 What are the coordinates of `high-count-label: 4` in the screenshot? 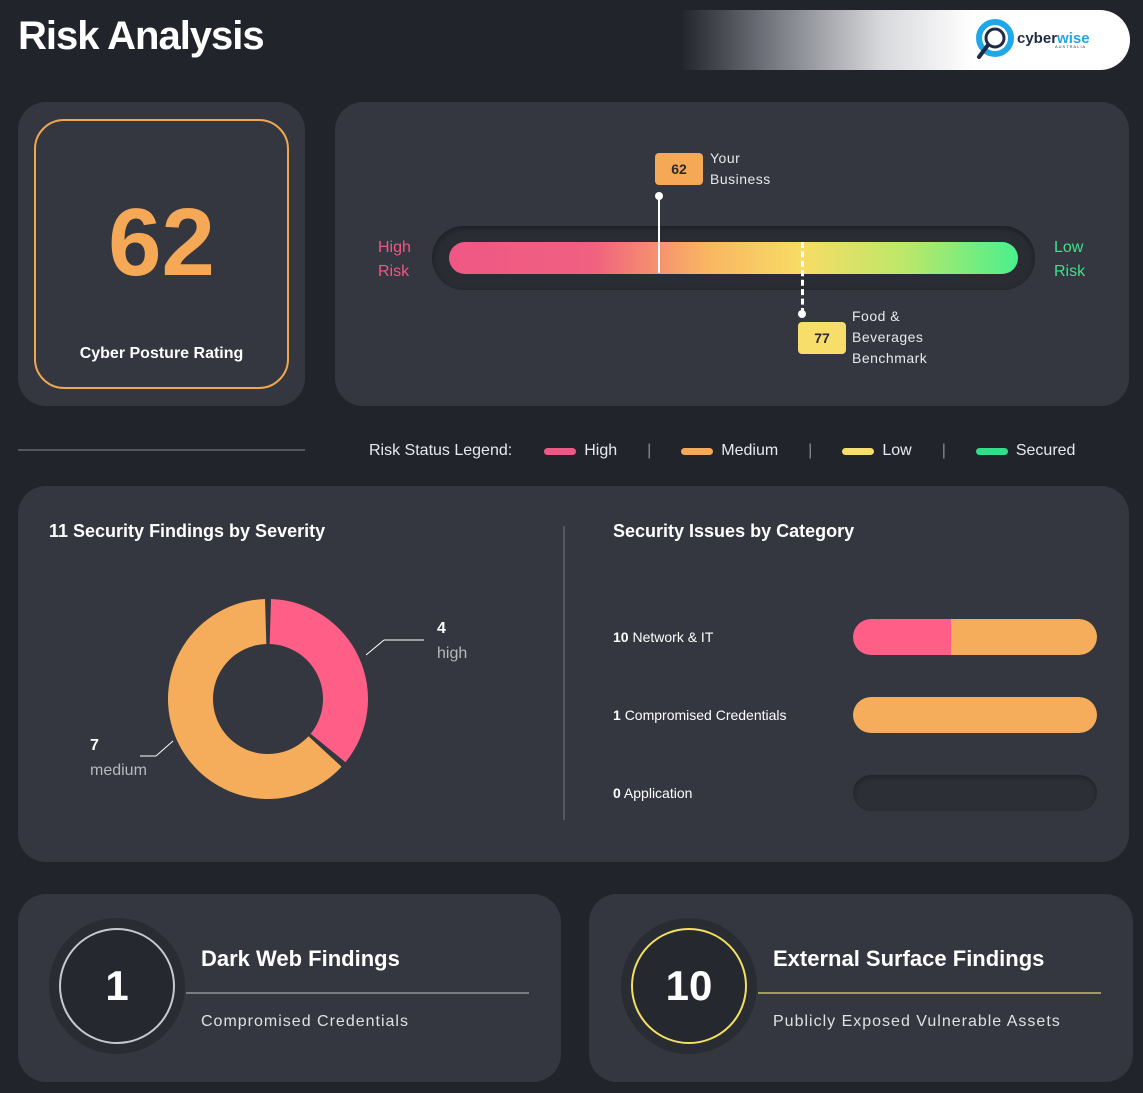 It's located at (441, 628).